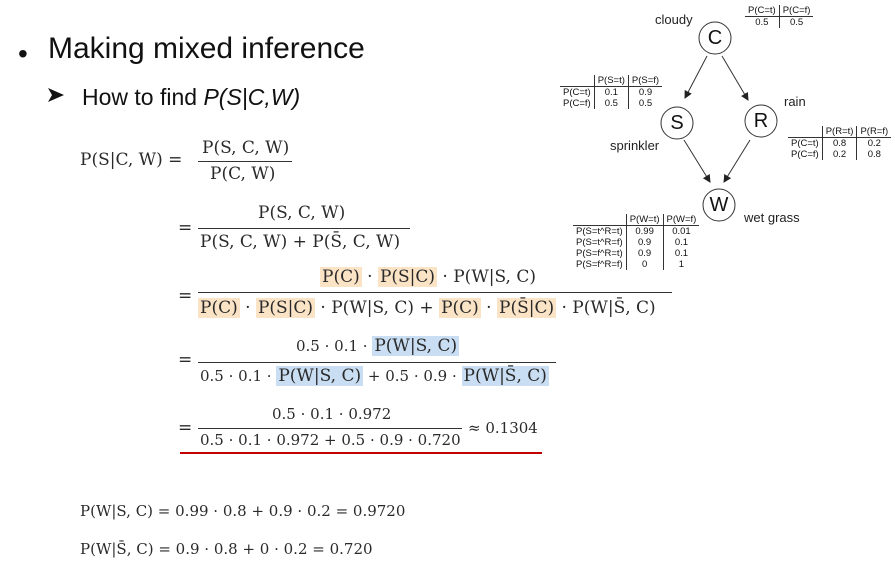 The height and width of the screenshot is (566, 895). I want to click on subtitle-prefix: How to find, so click(143, 97).